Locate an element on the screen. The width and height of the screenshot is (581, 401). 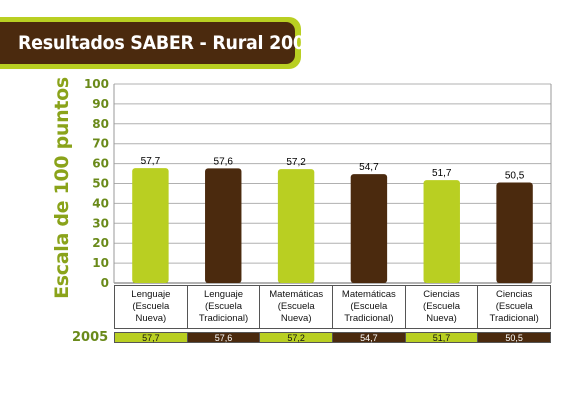
category-label: Matemáticas (Escuela Nueva) is located at coordinates (297, 307).